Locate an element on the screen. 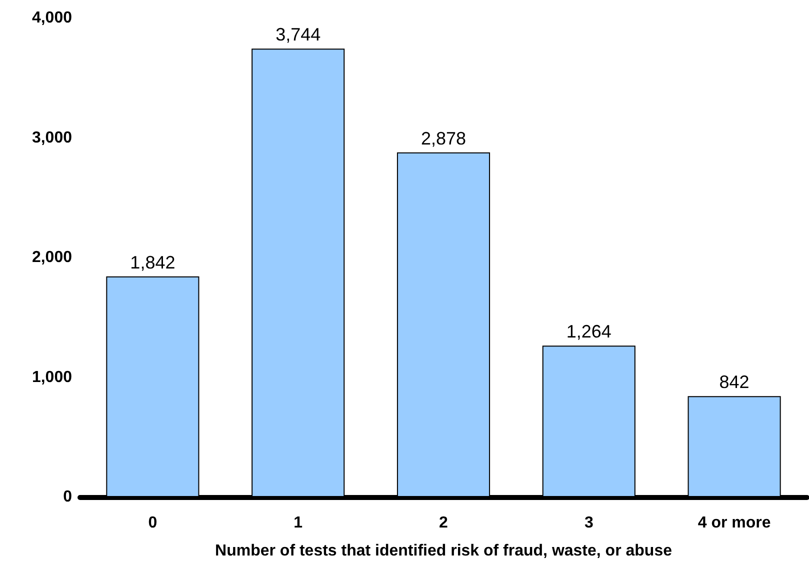  y-tick-label: 0 is located at coordinates (67, 497).